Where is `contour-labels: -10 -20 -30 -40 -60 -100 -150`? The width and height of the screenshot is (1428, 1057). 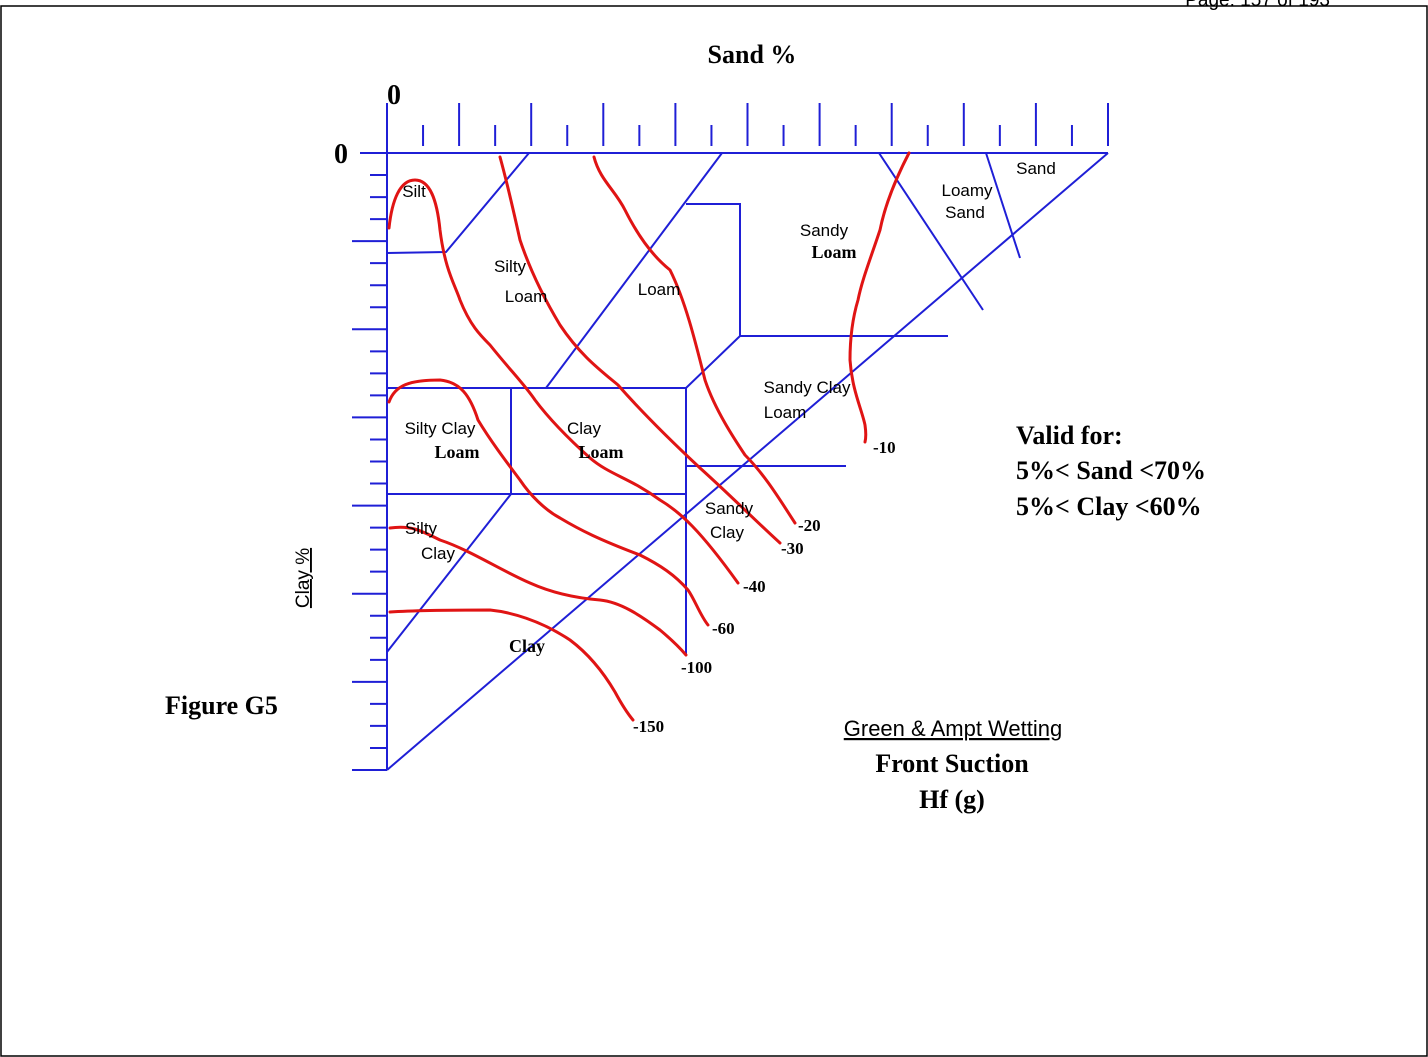
contour-labels: -10 -20 -30 -40 -60 -100 -150 is located at coordinates (764, 587).